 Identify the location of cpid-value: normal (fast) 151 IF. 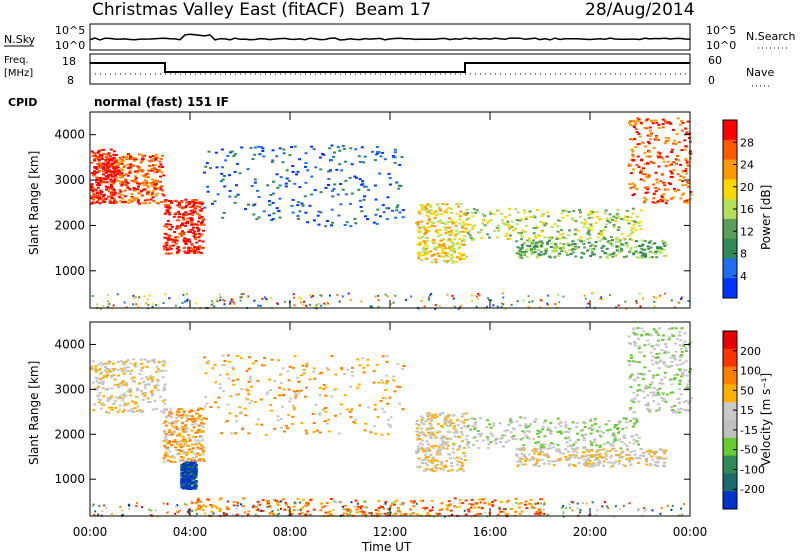
(161, 102).